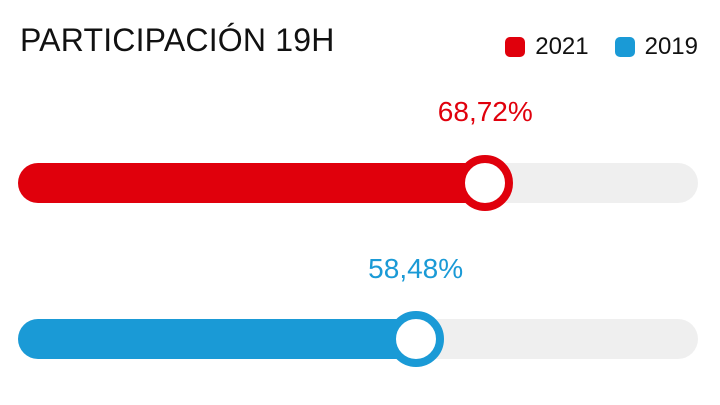 This screenshot has height=405, width=720. What do you see at coordinates (252, 183) in the screenshot?
I see `meter-fill-2021` at bounding box center [252, 183].